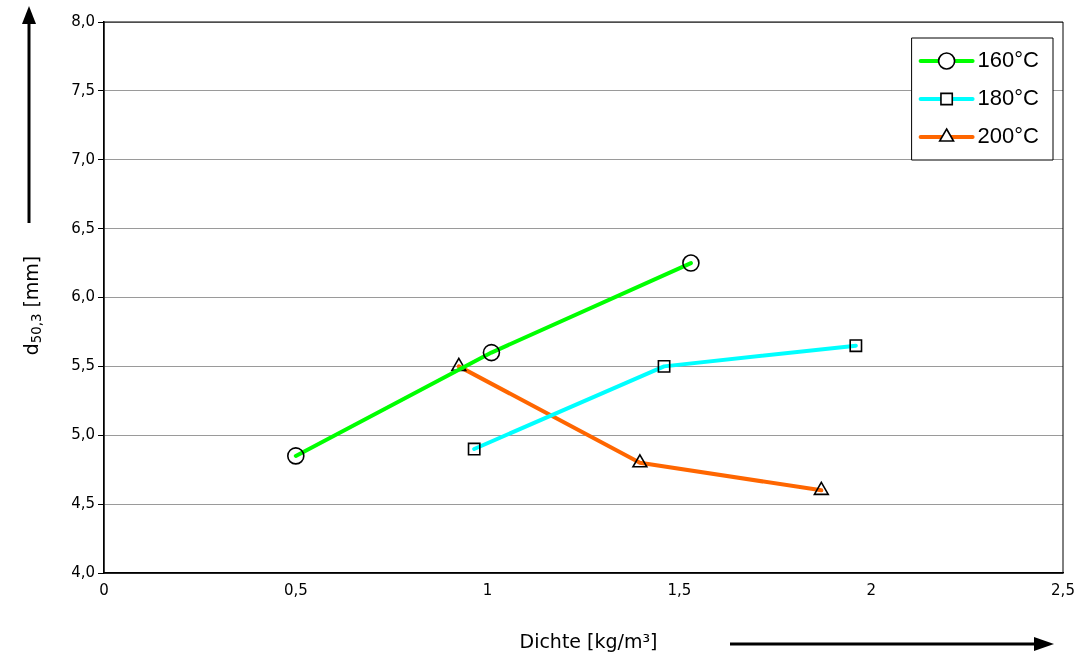 The width and height of the screenshot is (1087, 658). I want to click on x-tick-label: 2, so click(871, 589).